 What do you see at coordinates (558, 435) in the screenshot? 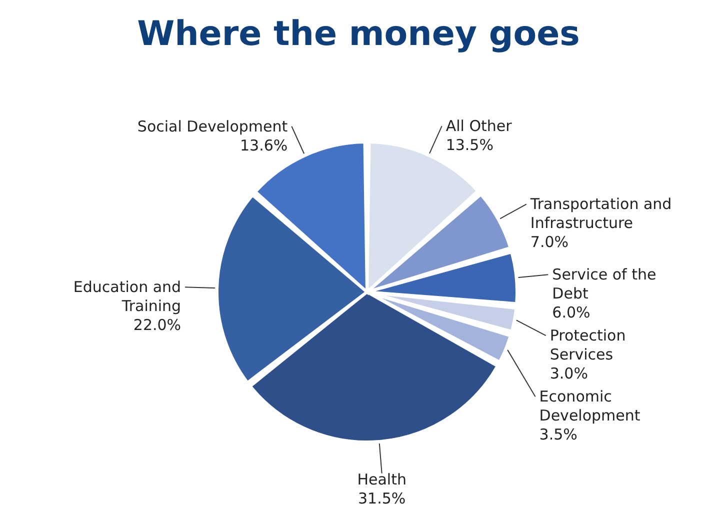
I see `data-label: 3.5%` at bounding box center [558, 435].